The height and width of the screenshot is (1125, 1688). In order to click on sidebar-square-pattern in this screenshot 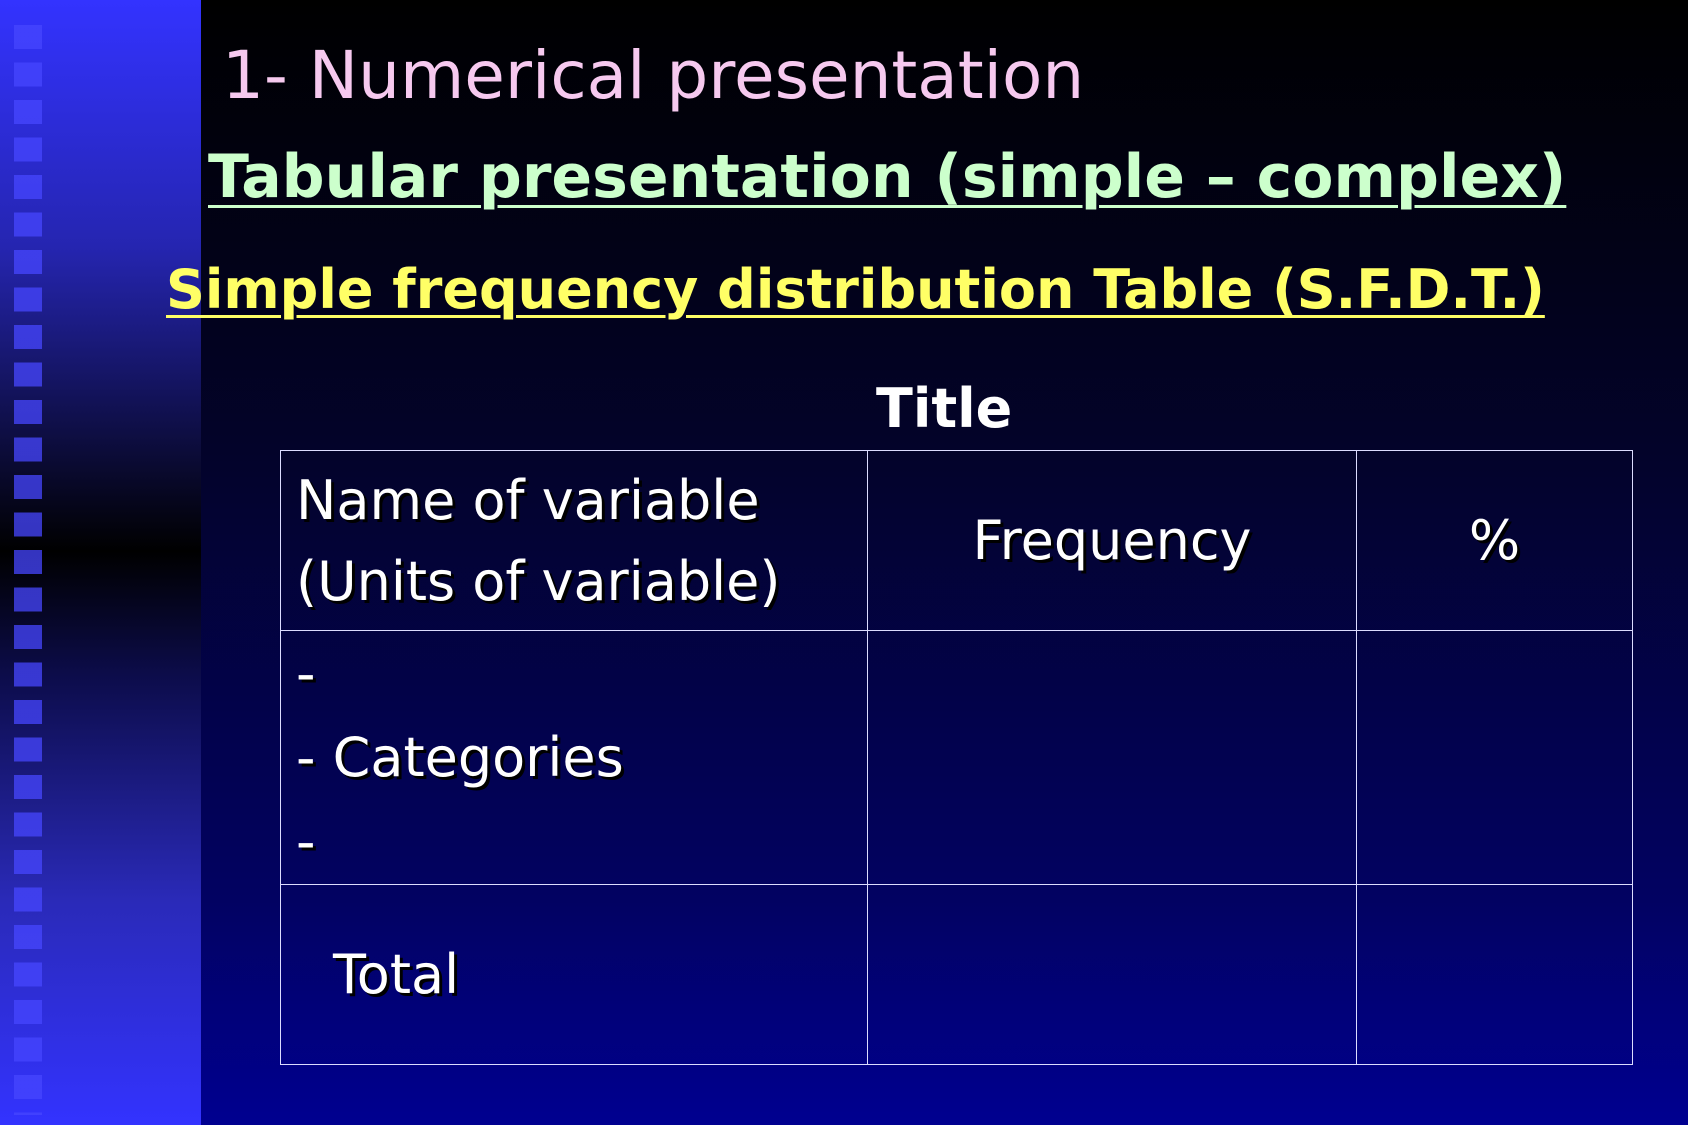, I will do `click(28, 570)`.